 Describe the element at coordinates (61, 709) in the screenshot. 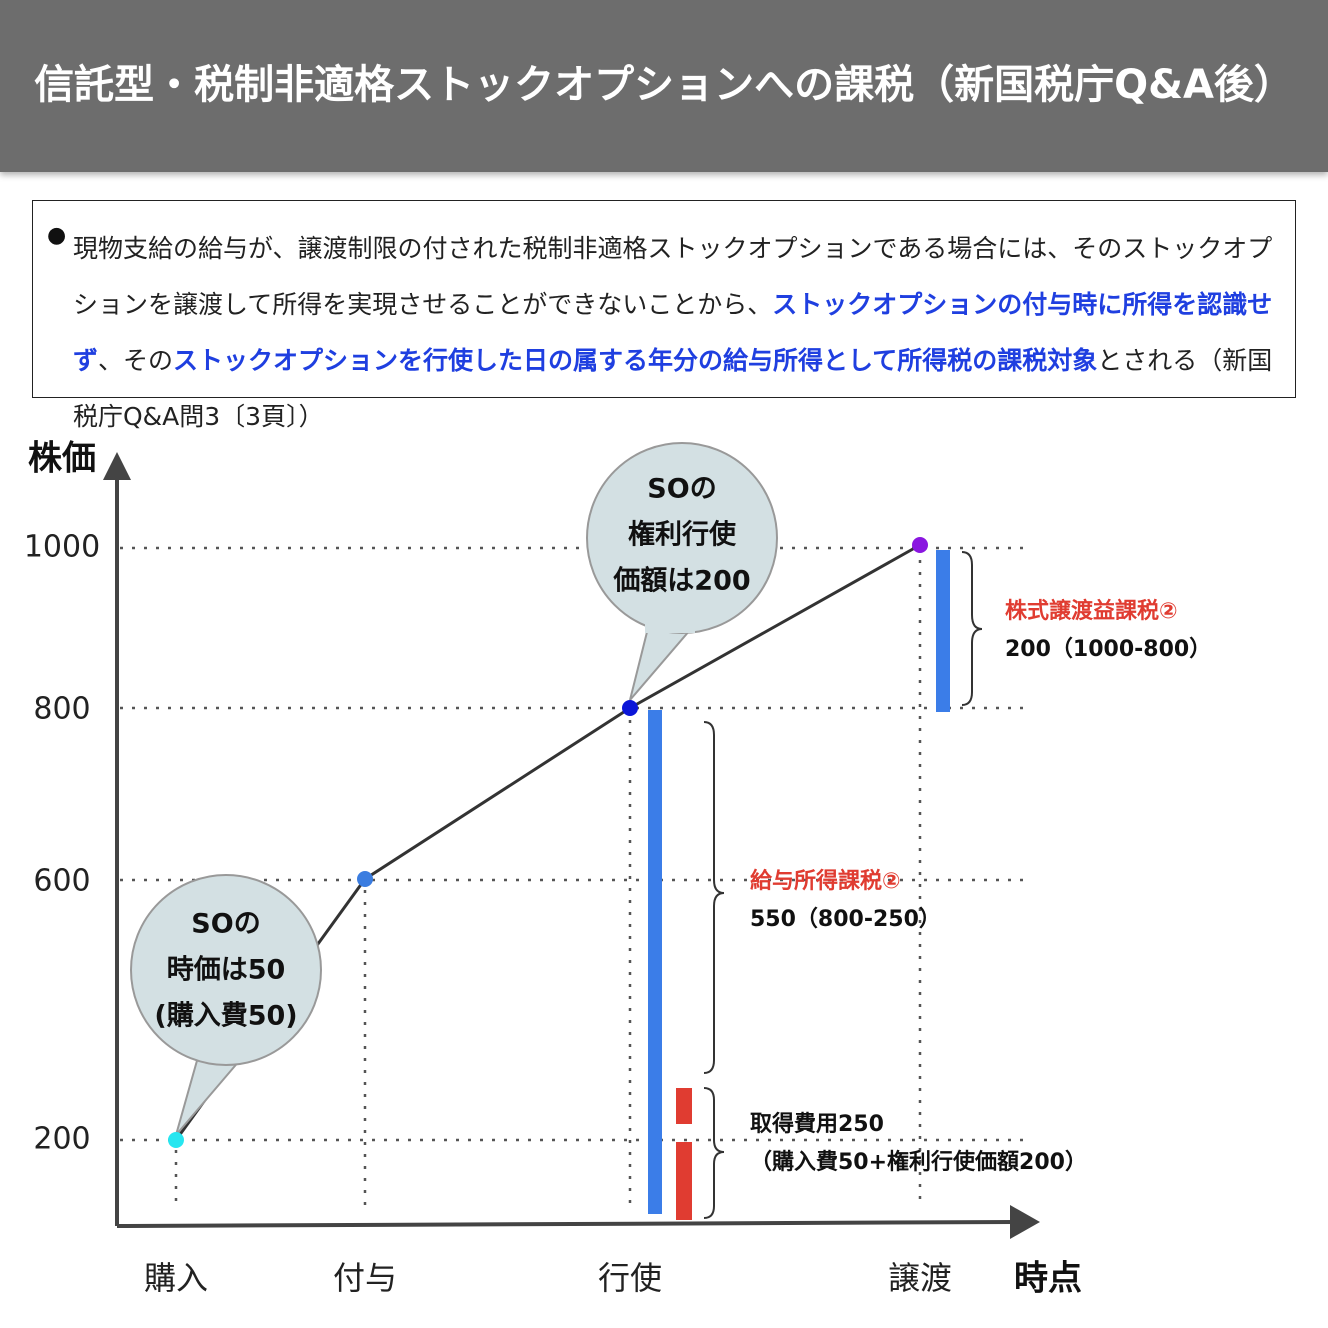

I see `y-label: 800` at that location.